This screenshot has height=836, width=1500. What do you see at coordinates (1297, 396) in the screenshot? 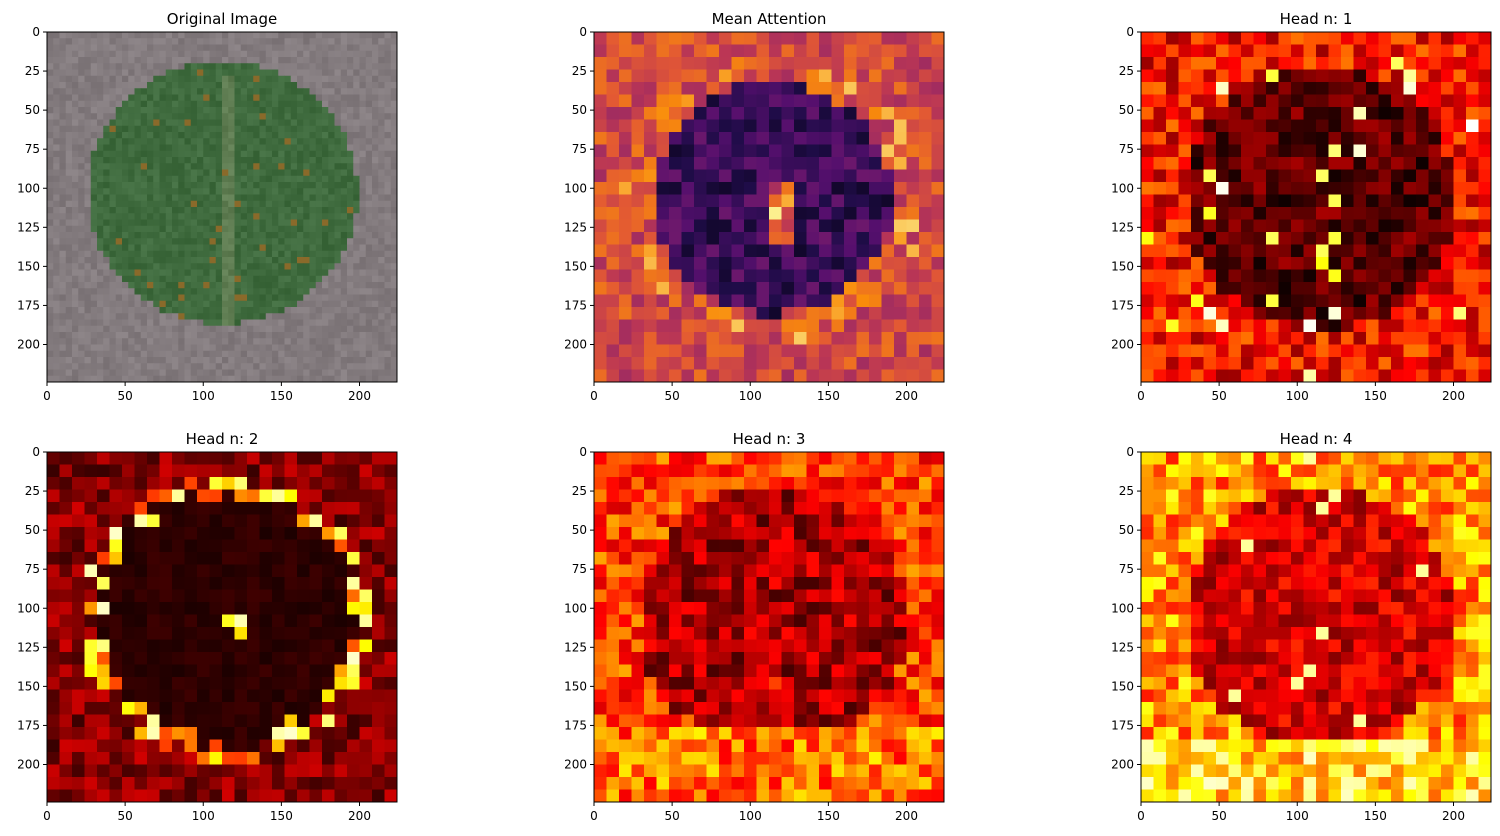
I see `x-tick-label: 100` at bounding box center [1297, 396].